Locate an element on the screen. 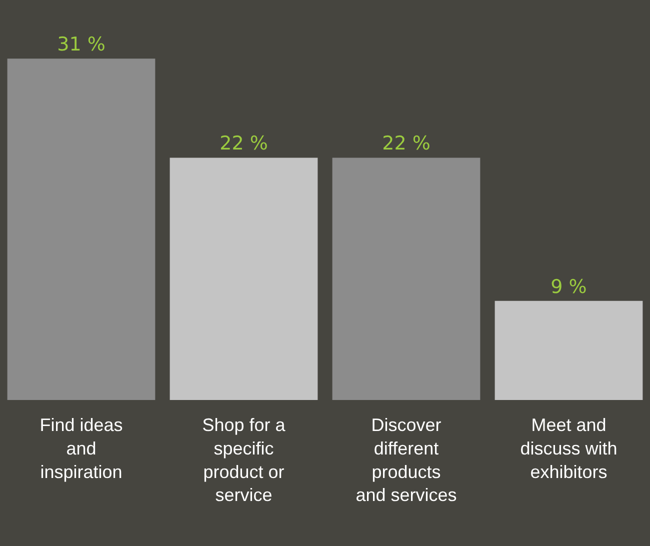 The image size is (650, 546). x-tick-label: Meet and discuss with exhibitors is located at coordinates (569, 448).